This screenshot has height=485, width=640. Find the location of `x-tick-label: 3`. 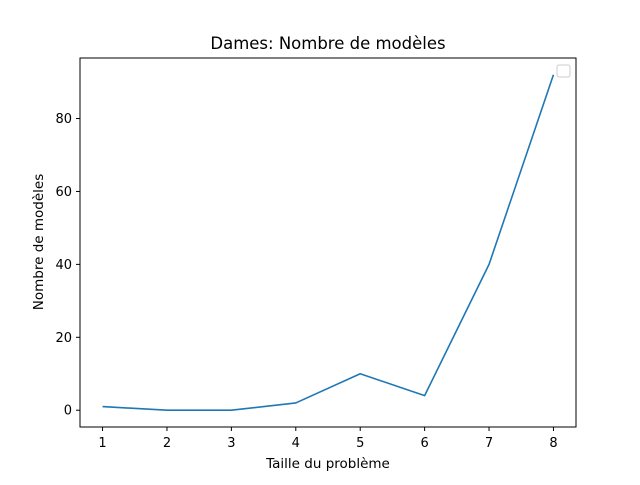

x-tick-label: 3 is located at coordinates (231, 443).